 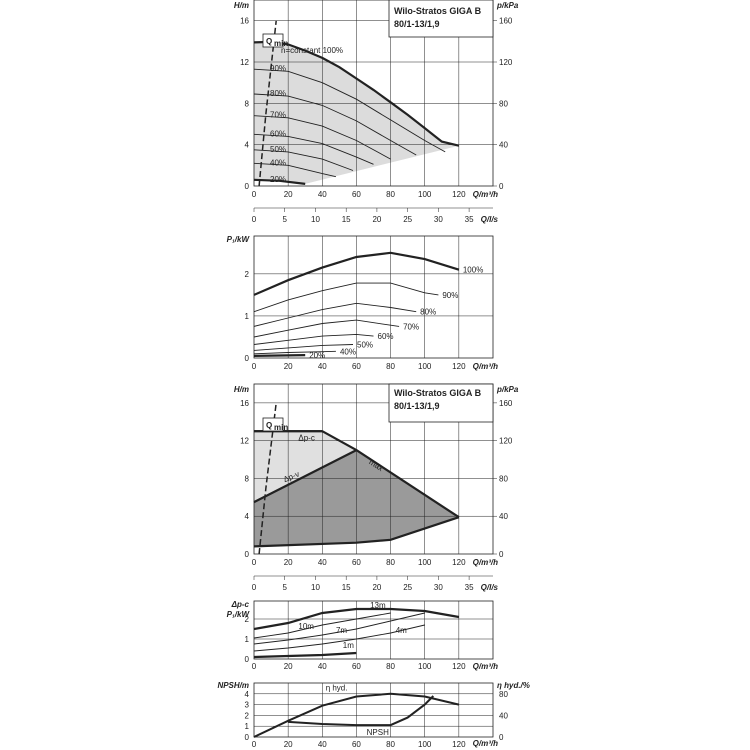 What do you see at coordinates (501, 554) in the screenshot?
I see `y2-tick-label: 0` at bounding box center [501, 554].